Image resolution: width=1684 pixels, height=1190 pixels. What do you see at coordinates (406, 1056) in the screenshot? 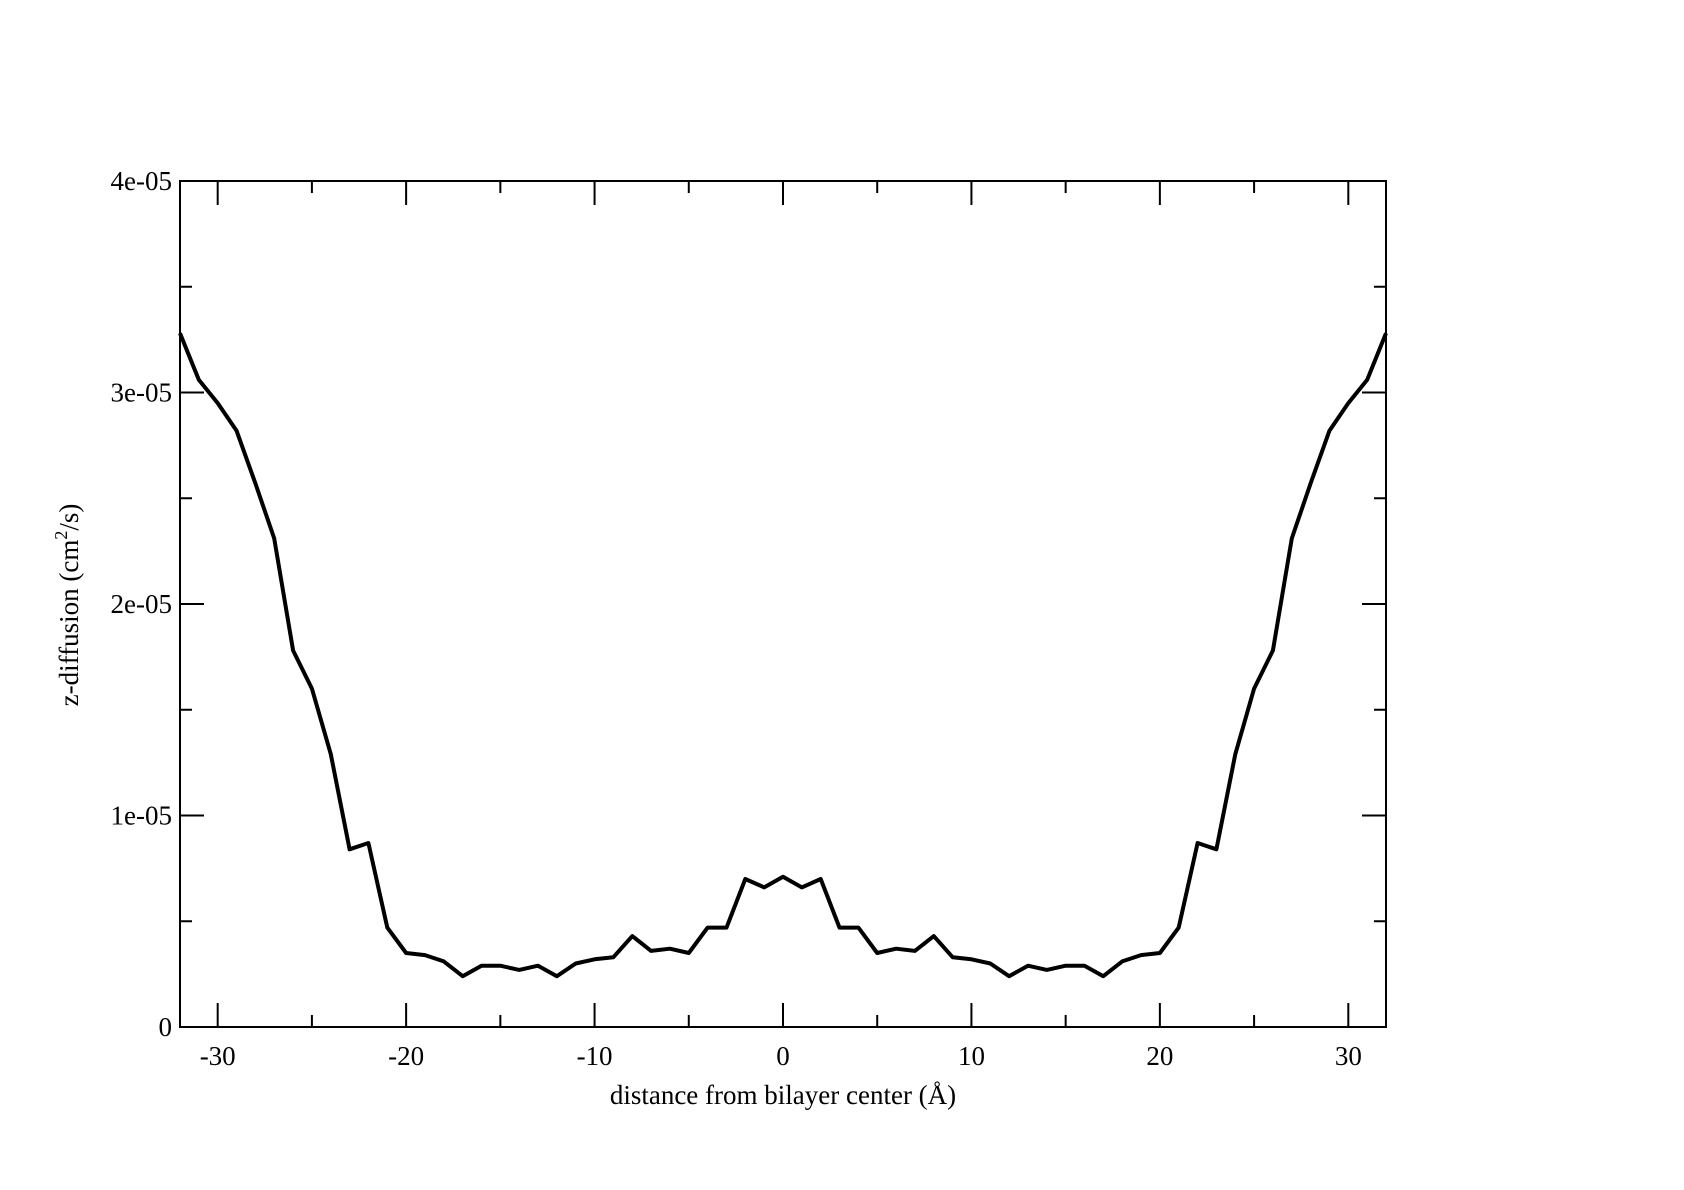
I see `x-tick-label: -20` at bounding box center [406, 1056].